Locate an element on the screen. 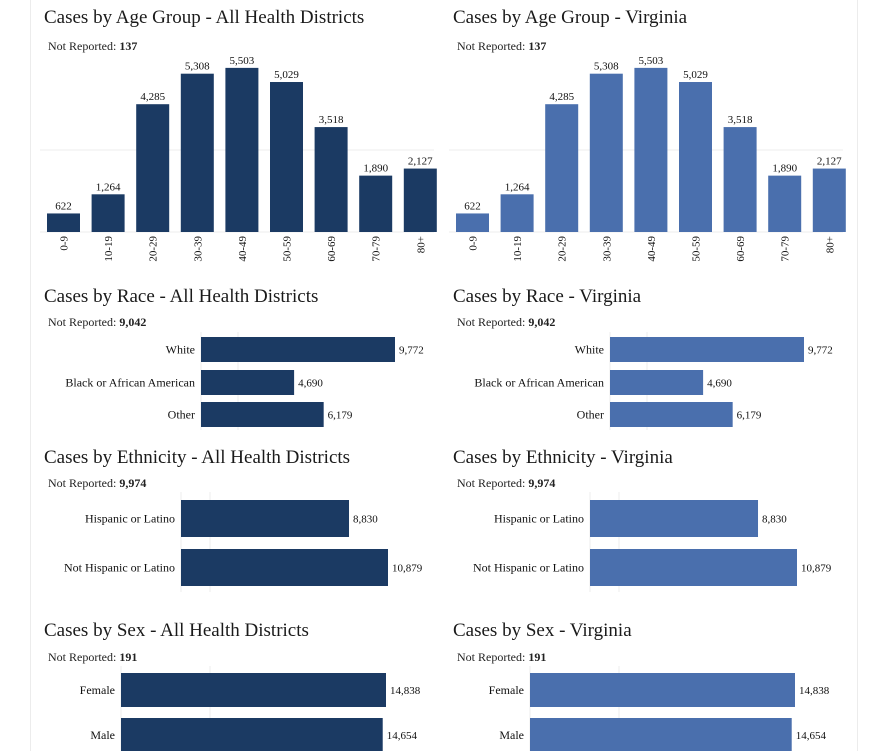 The image size is (877, 751). page-left-border is located at coordinates (30, 375).